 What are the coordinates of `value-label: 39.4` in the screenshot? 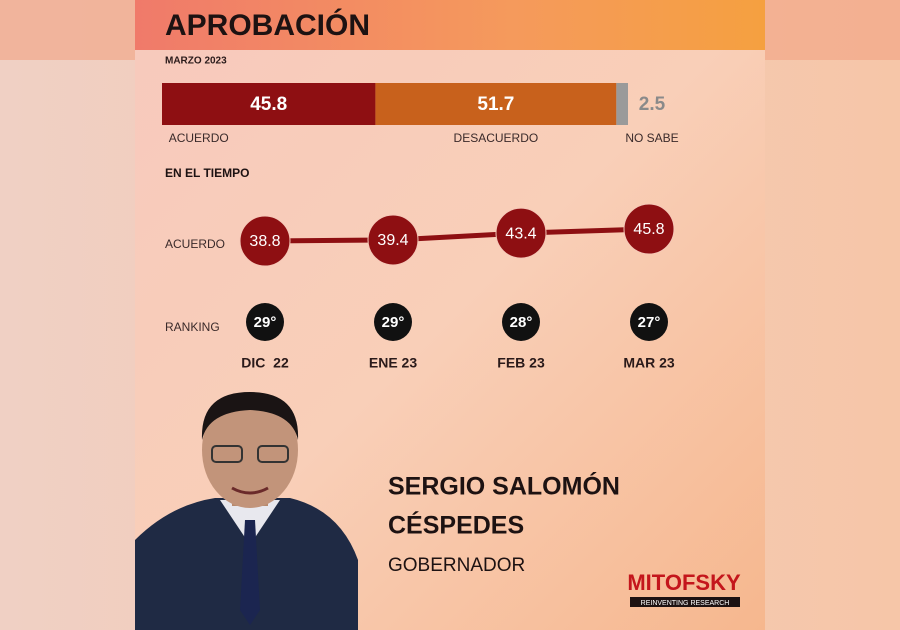 It's located at (392, 240).